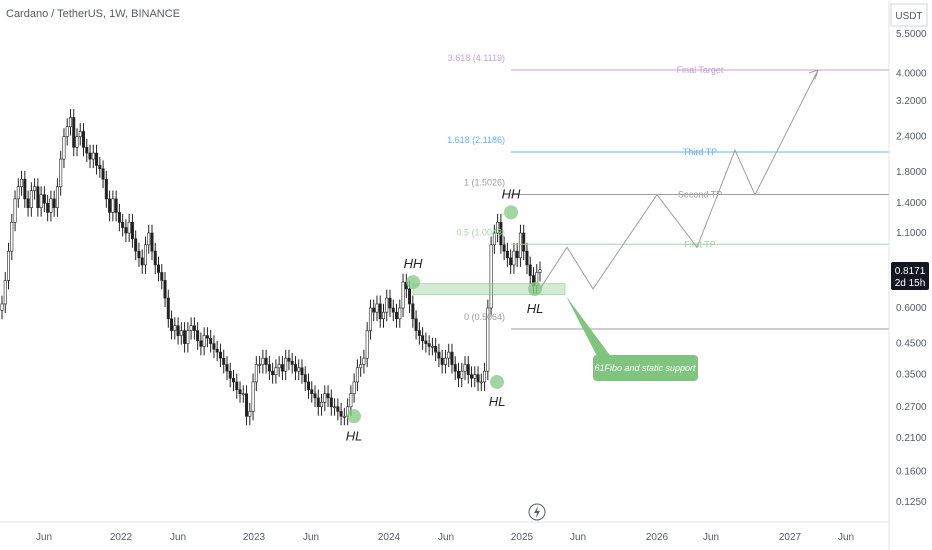 The image size is (932, 550). Describe the element at coordinates (911, 203) in the screenshot. I see `y-tick-label: 1.4000` at that location.